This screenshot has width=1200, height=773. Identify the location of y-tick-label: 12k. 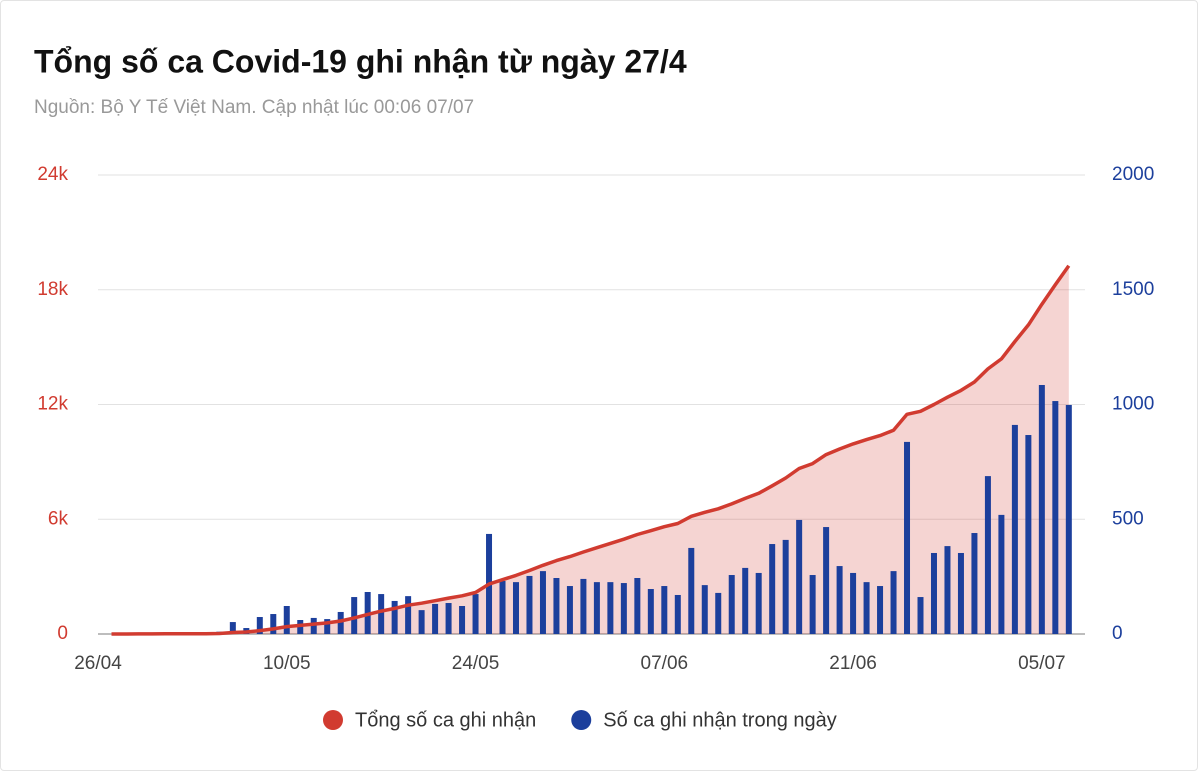
(52, 404).